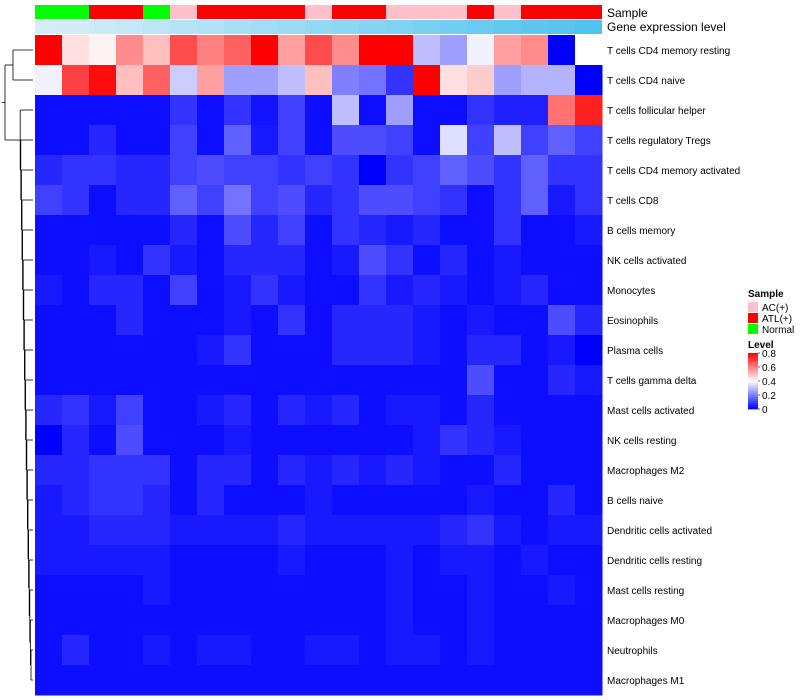 The image size is (800, 700). What do you see at coordinates (632, 321) in the screenshot?
I see `row-label: Eosinophils` at bounding box center [632, 321].